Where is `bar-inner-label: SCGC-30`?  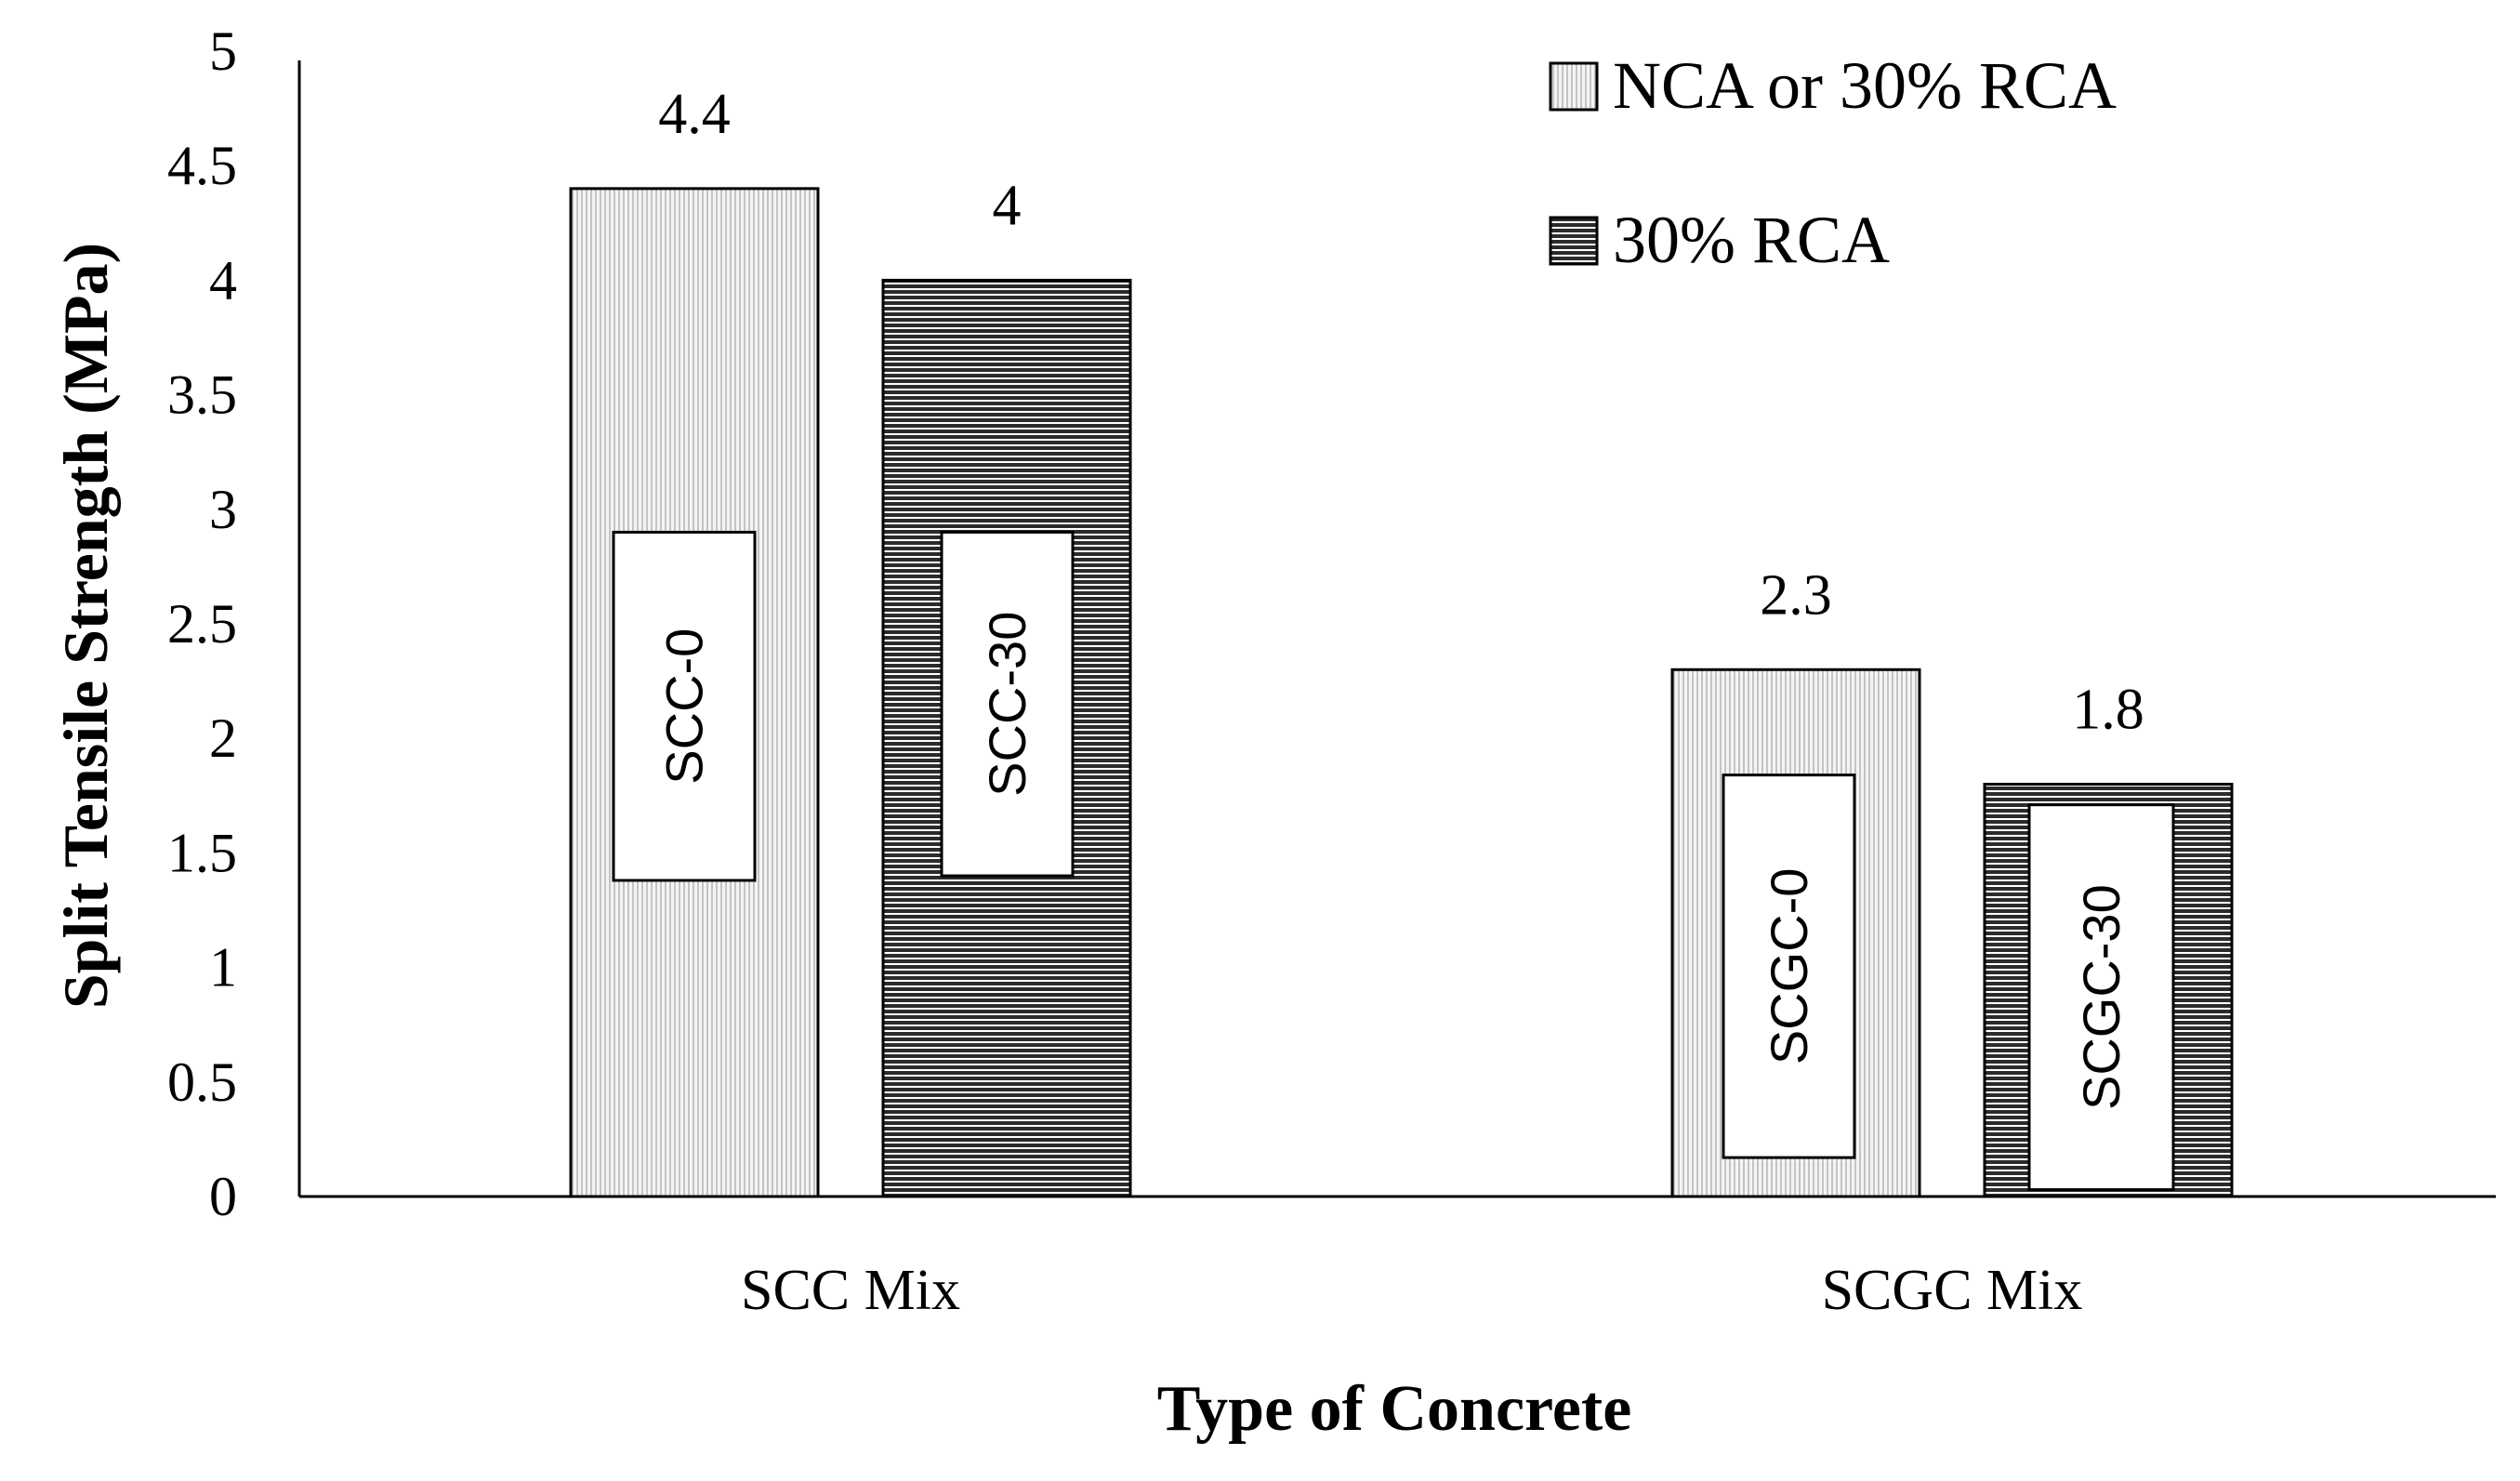 bar-inner-label: SCGC-30 is located at coordinates (2101, 997).